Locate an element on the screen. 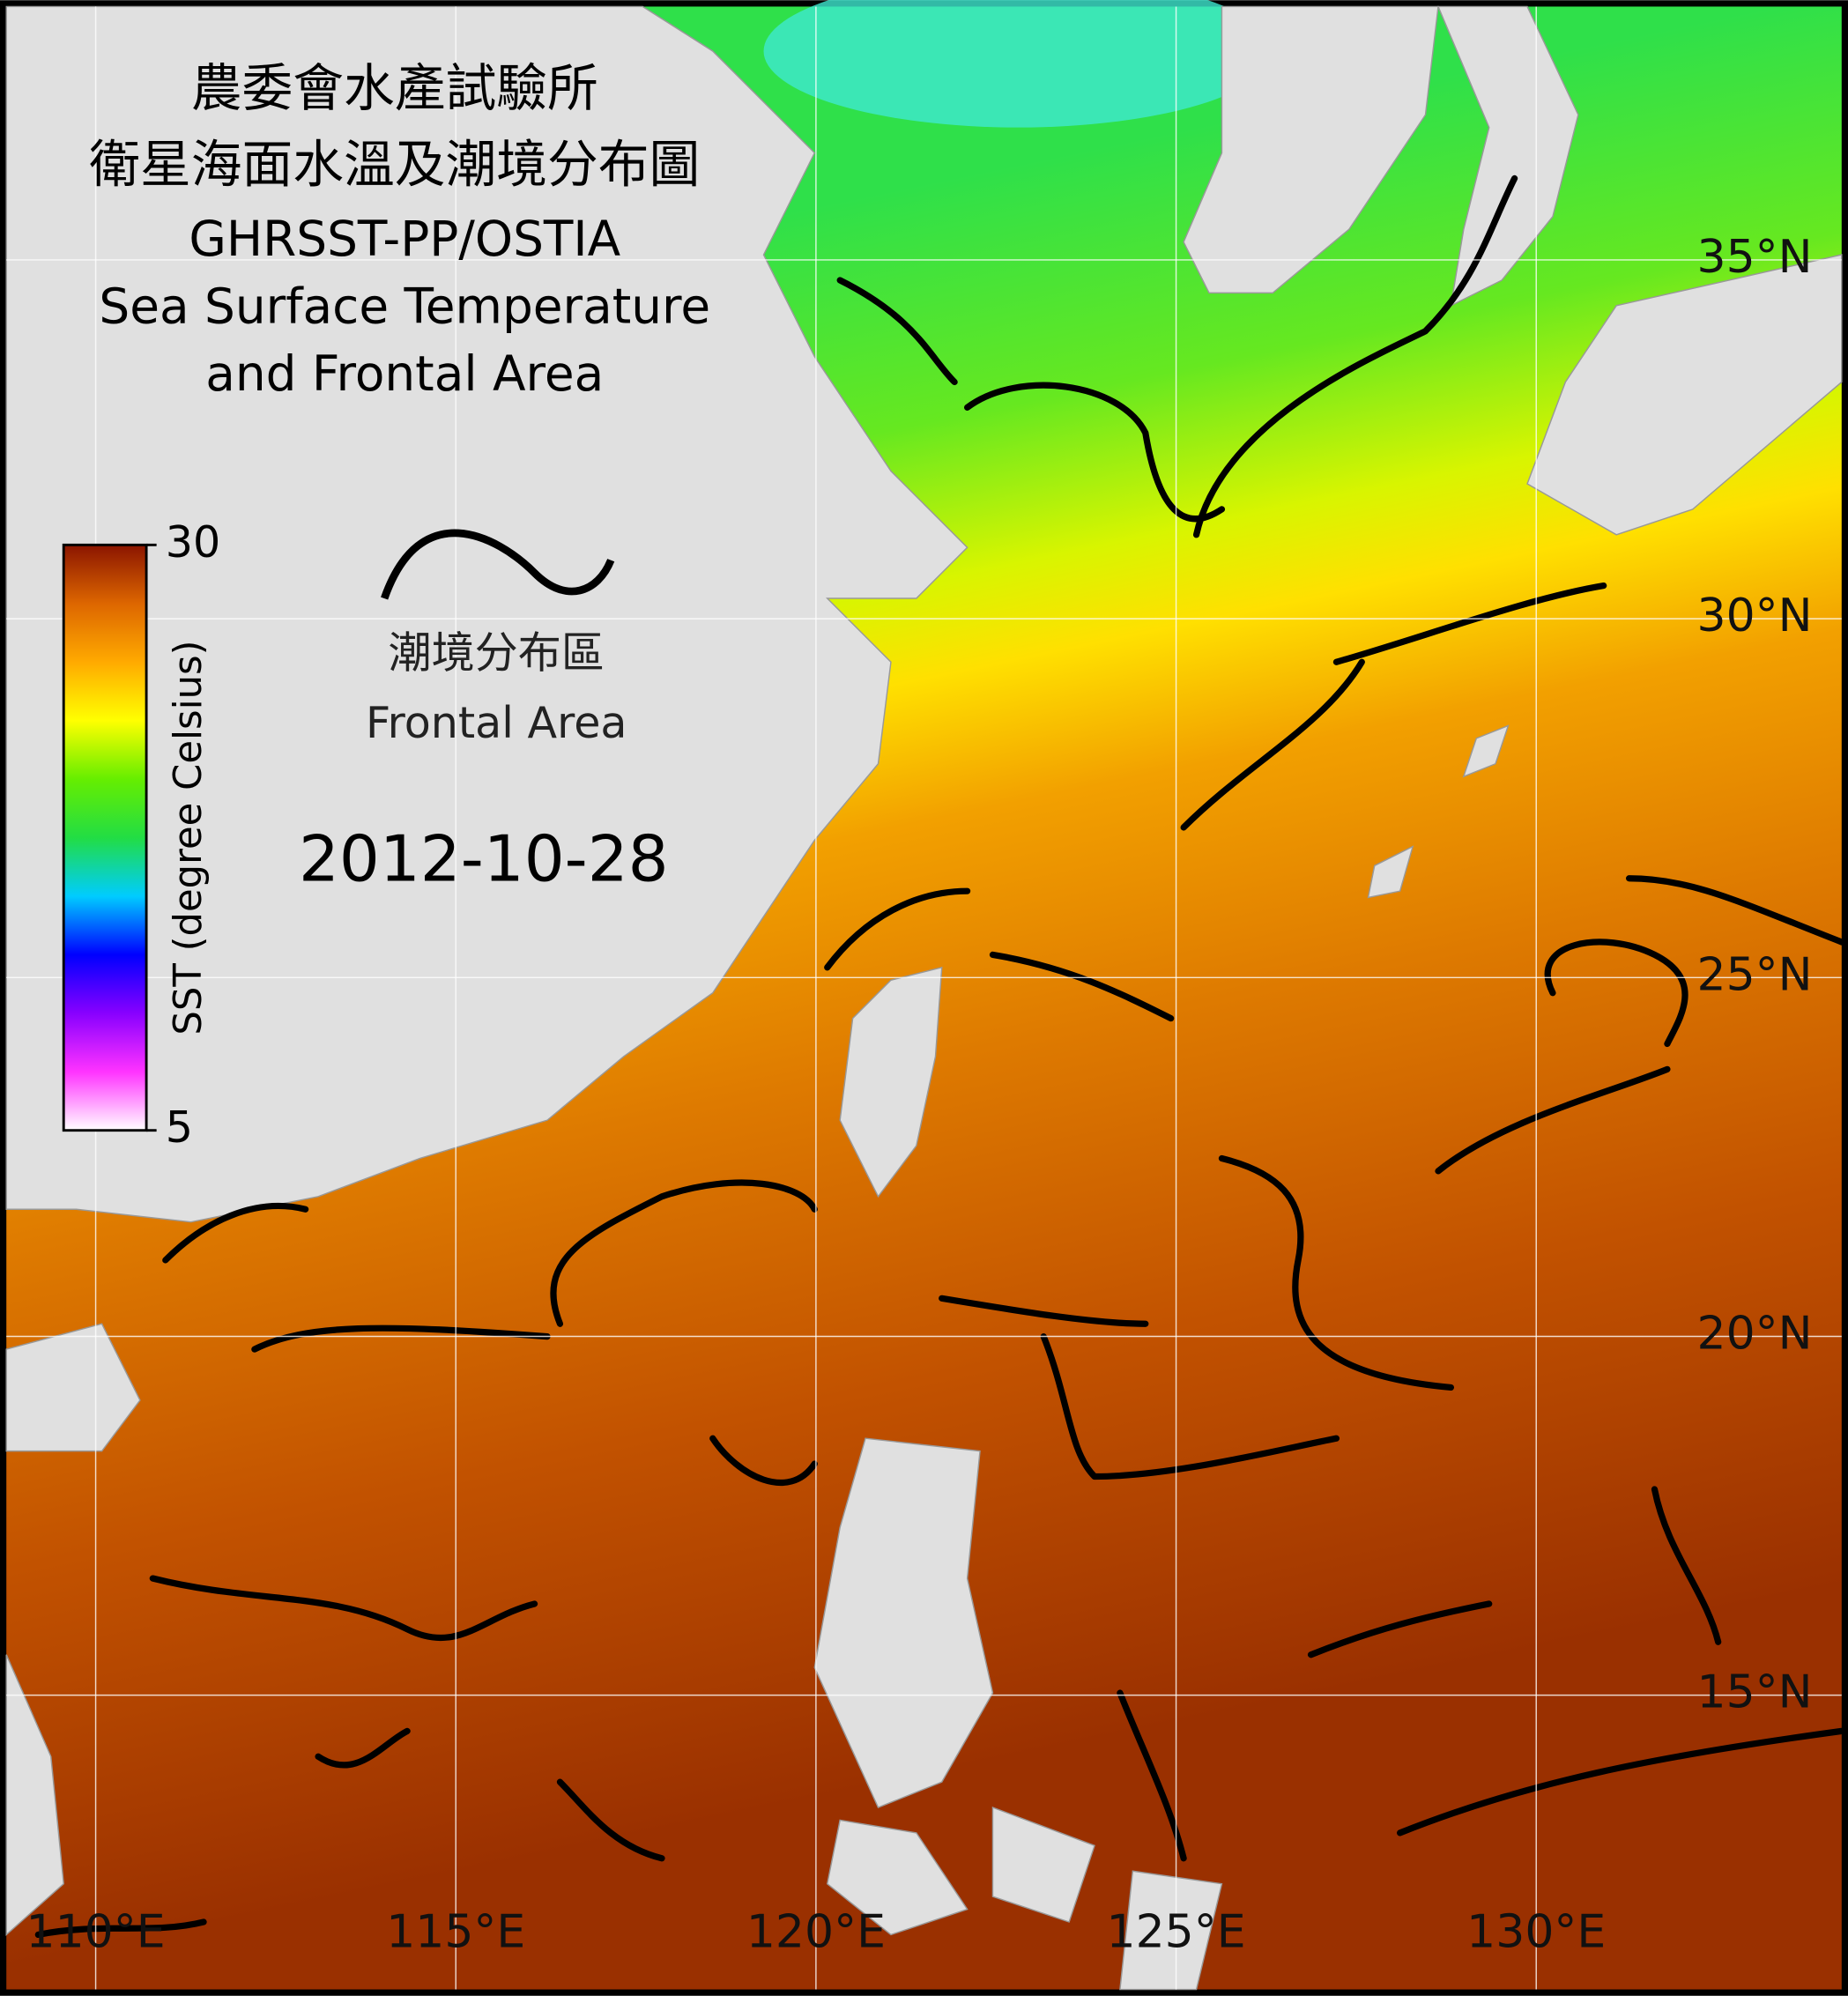 The height and width of the screenshot is (1996, 1848). front-legend-symbol is located at coordinates (498, 564).